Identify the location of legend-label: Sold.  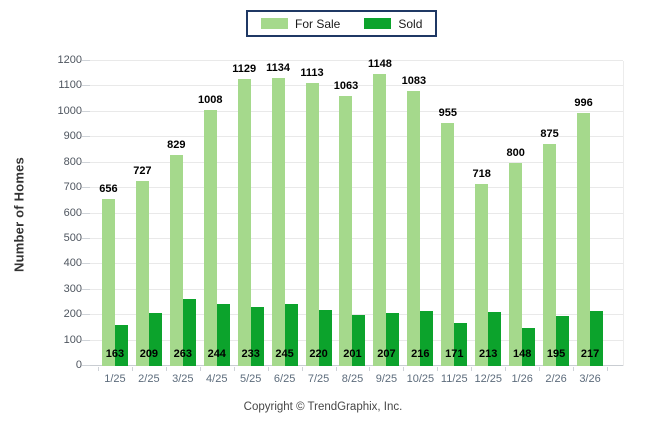
(410, 23).